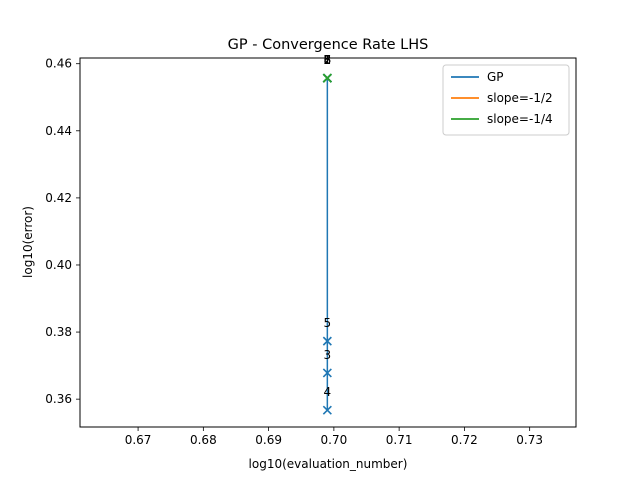 Image resolution: width=640 pixels, height=480 pixels. I want to click on y-axis-title: log10(error), so click(28, 242).